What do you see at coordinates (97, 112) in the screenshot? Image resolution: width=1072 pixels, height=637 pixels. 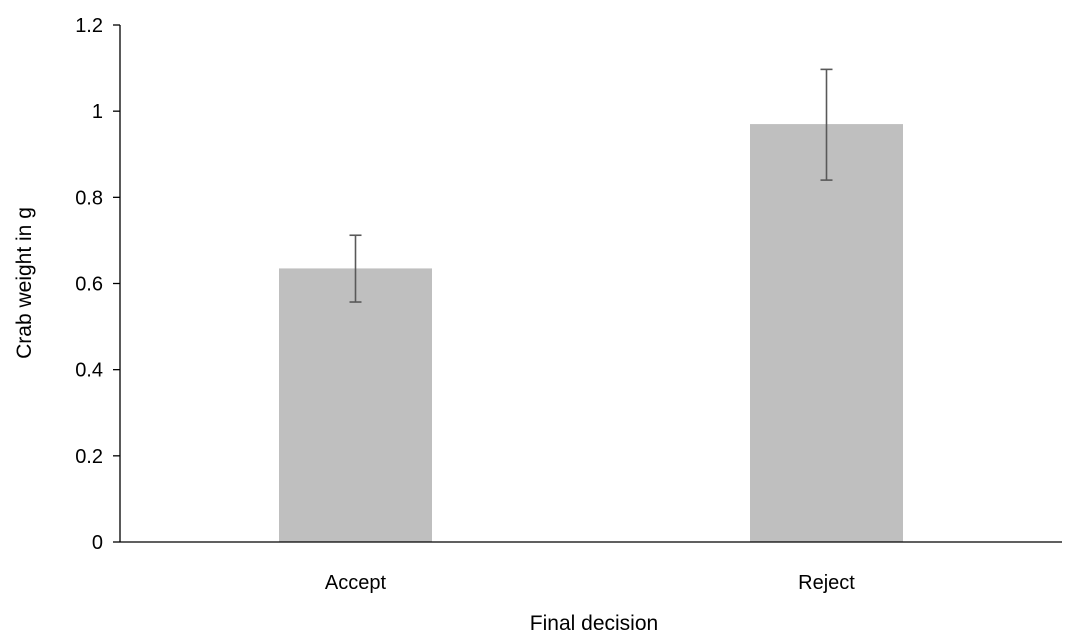 I see `y-tick-label: 1` at bounding box center [97, 112].